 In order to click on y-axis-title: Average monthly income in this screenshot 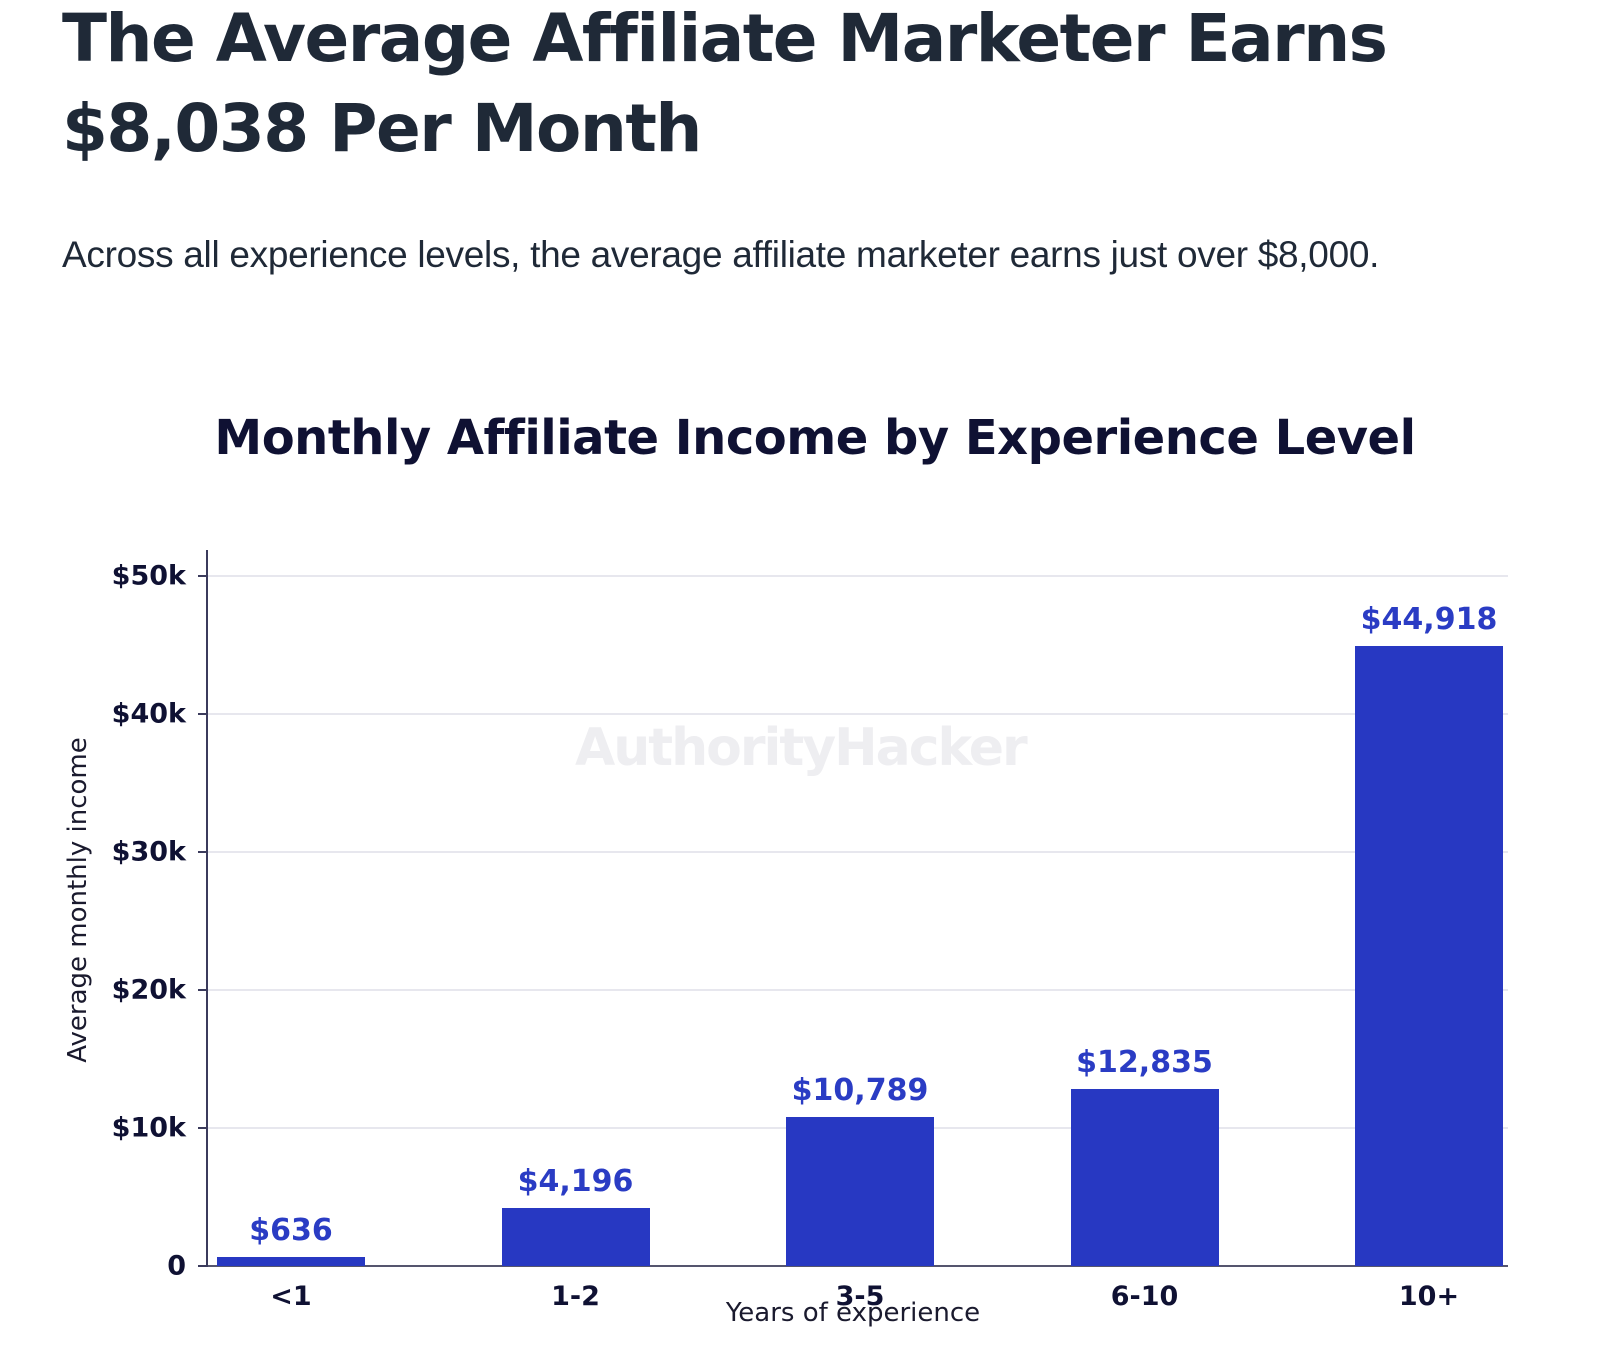, I will do `click(78, 900)`.